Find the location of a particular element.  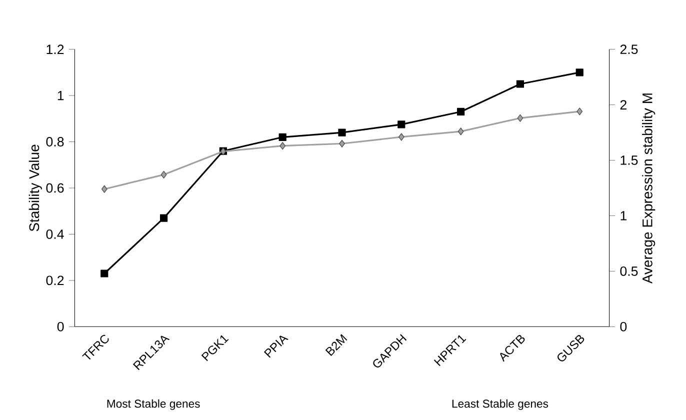

y2-tick-label: 0.5 is located at coordinates (629, 271).